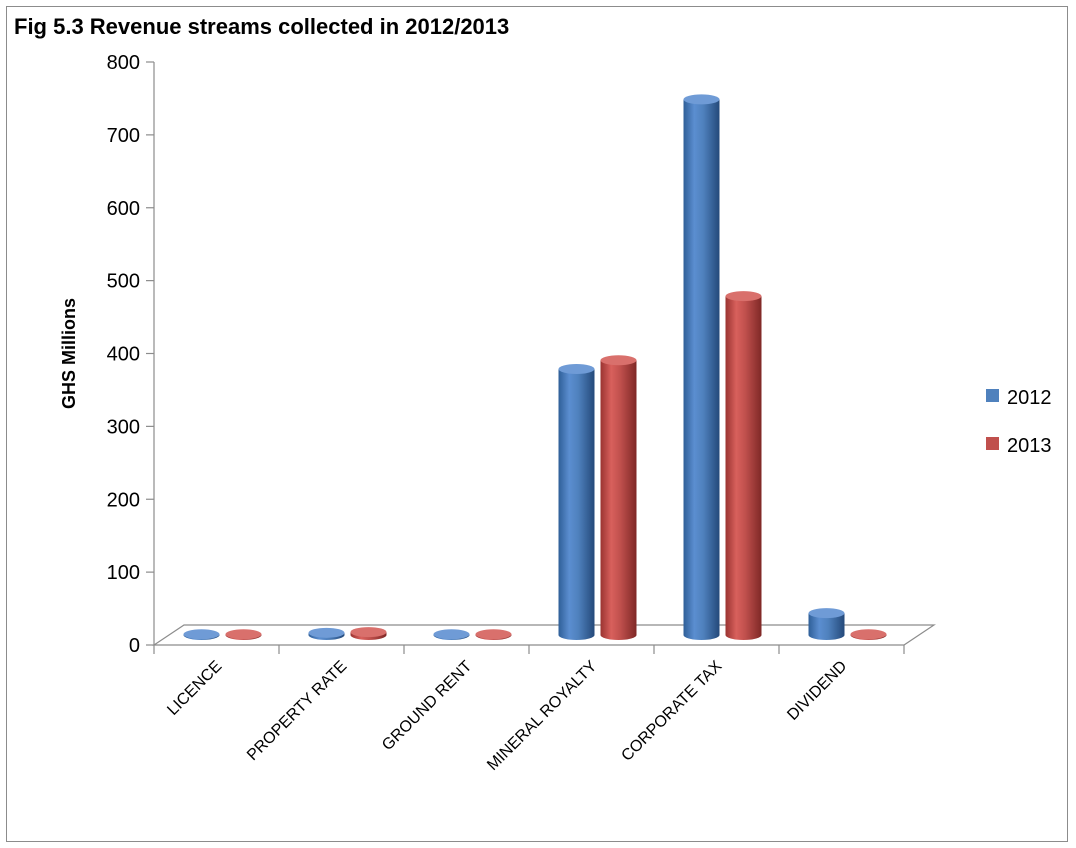 Image resolution: width=1076 pixels, height=848 pixels. I want to click on x-category-label: LICENCE, so click(194, 688).